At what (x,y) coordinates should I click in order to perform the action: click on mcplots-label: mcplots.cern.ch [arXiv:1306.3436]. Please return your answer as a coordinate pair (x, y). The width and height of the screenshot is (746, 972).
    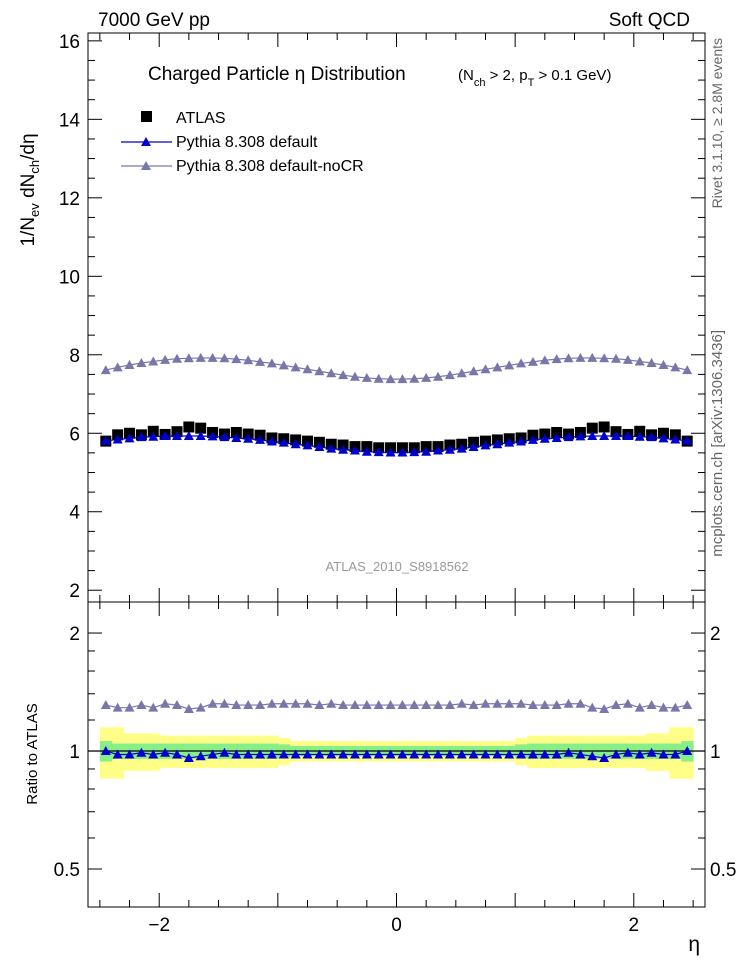
    Looking at the image, I should click on (717, 443).